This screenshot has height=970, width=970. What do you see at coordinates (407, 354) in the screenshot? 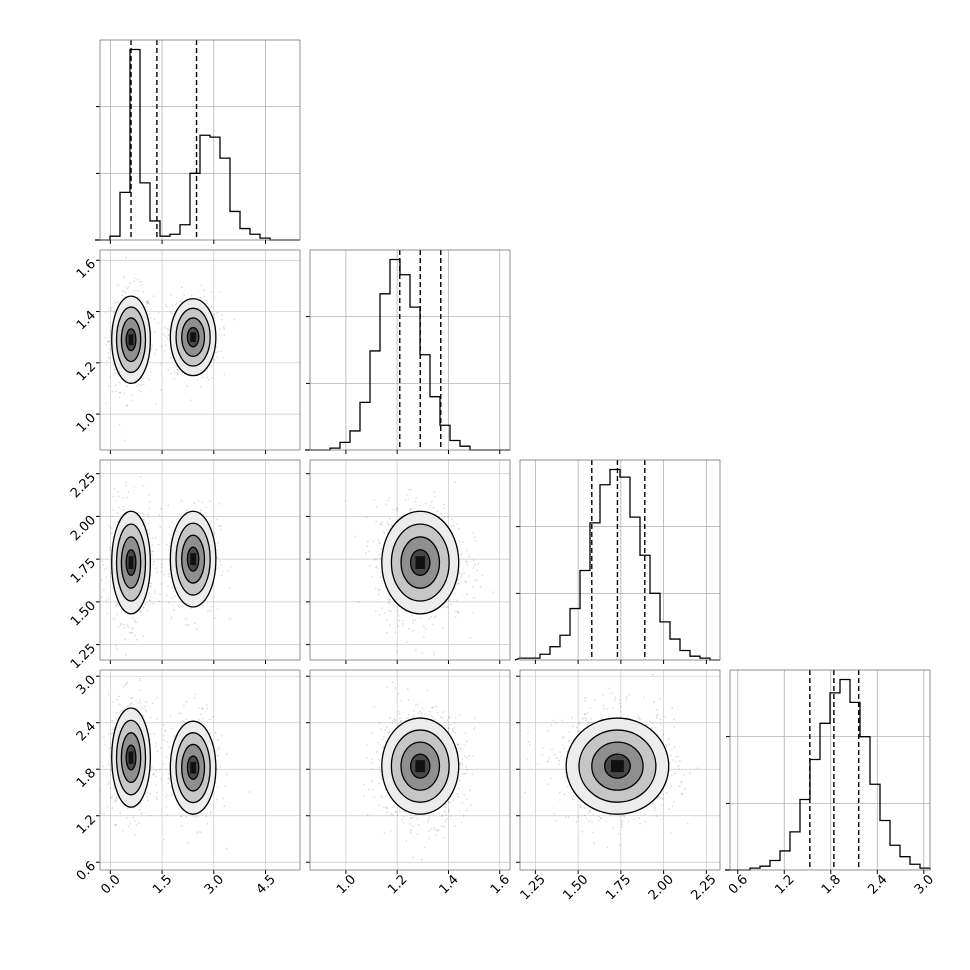
I see `histogram-step` at bounding box center [407, 354].